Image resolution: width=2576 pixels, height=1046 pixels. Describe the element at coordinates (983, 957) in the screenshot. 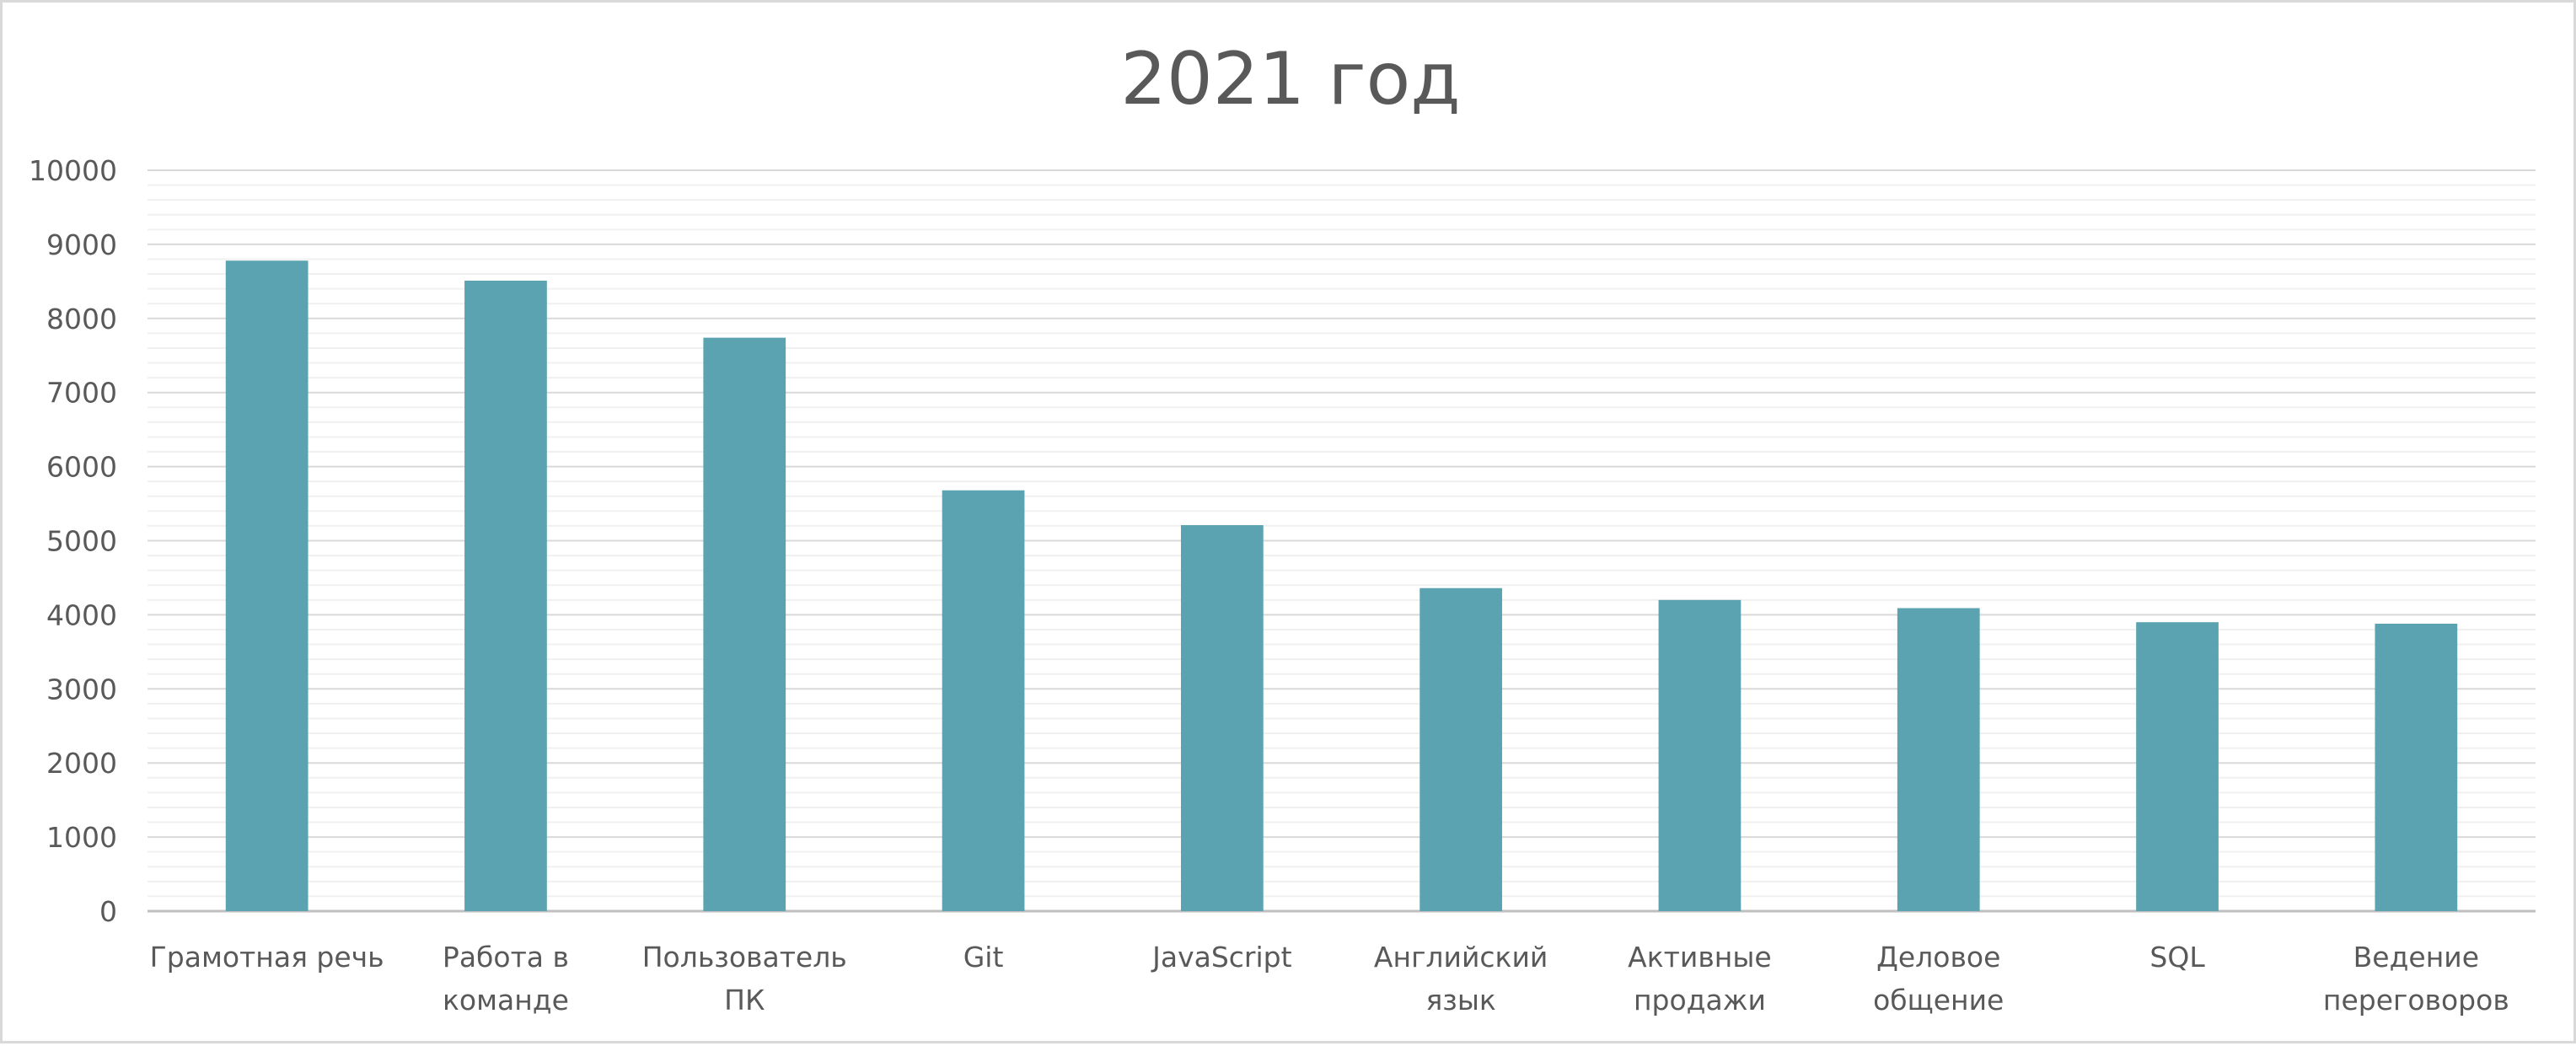

I see `x-tick-label: Git` at that location.